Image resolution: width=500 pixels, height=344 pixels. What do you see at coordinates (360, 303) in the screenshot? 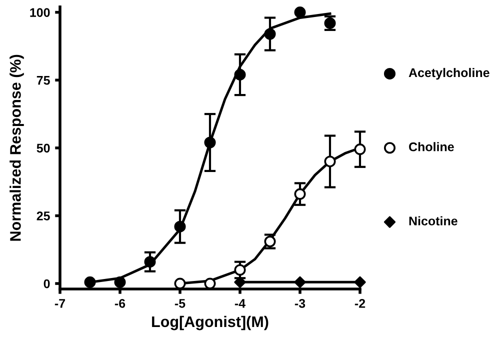
I see `x-tick-label: -2` at bounding box center [360, 303].